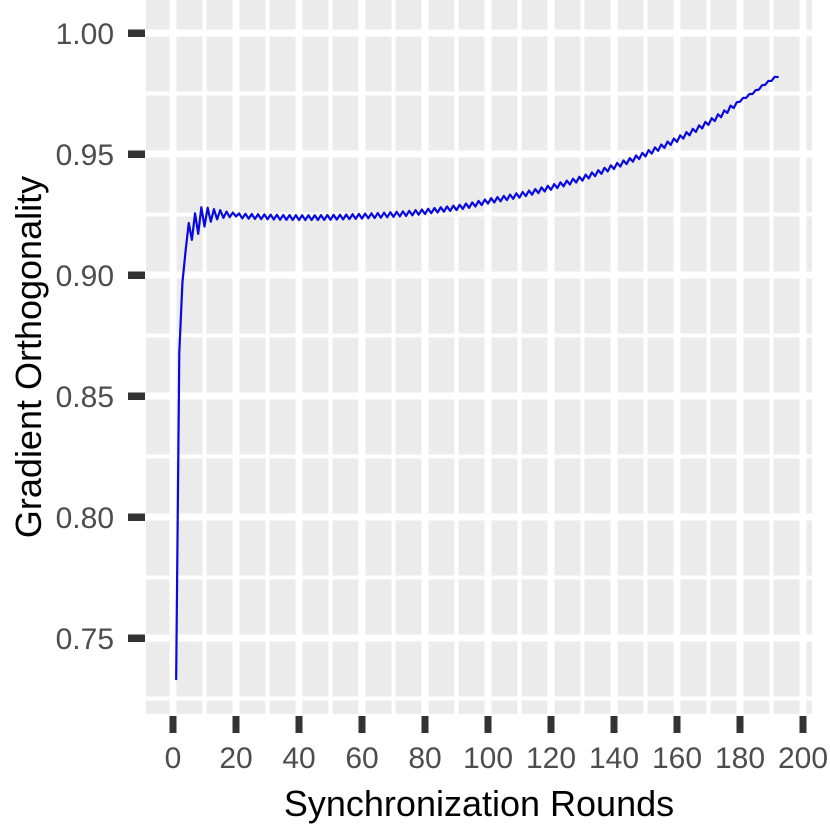 Image resolution: width=830 pixels, height=830 pixels. Describe the element at coordinates (85, 639) in the screenshot. I see `y-tick-label: 0.75` at that location.